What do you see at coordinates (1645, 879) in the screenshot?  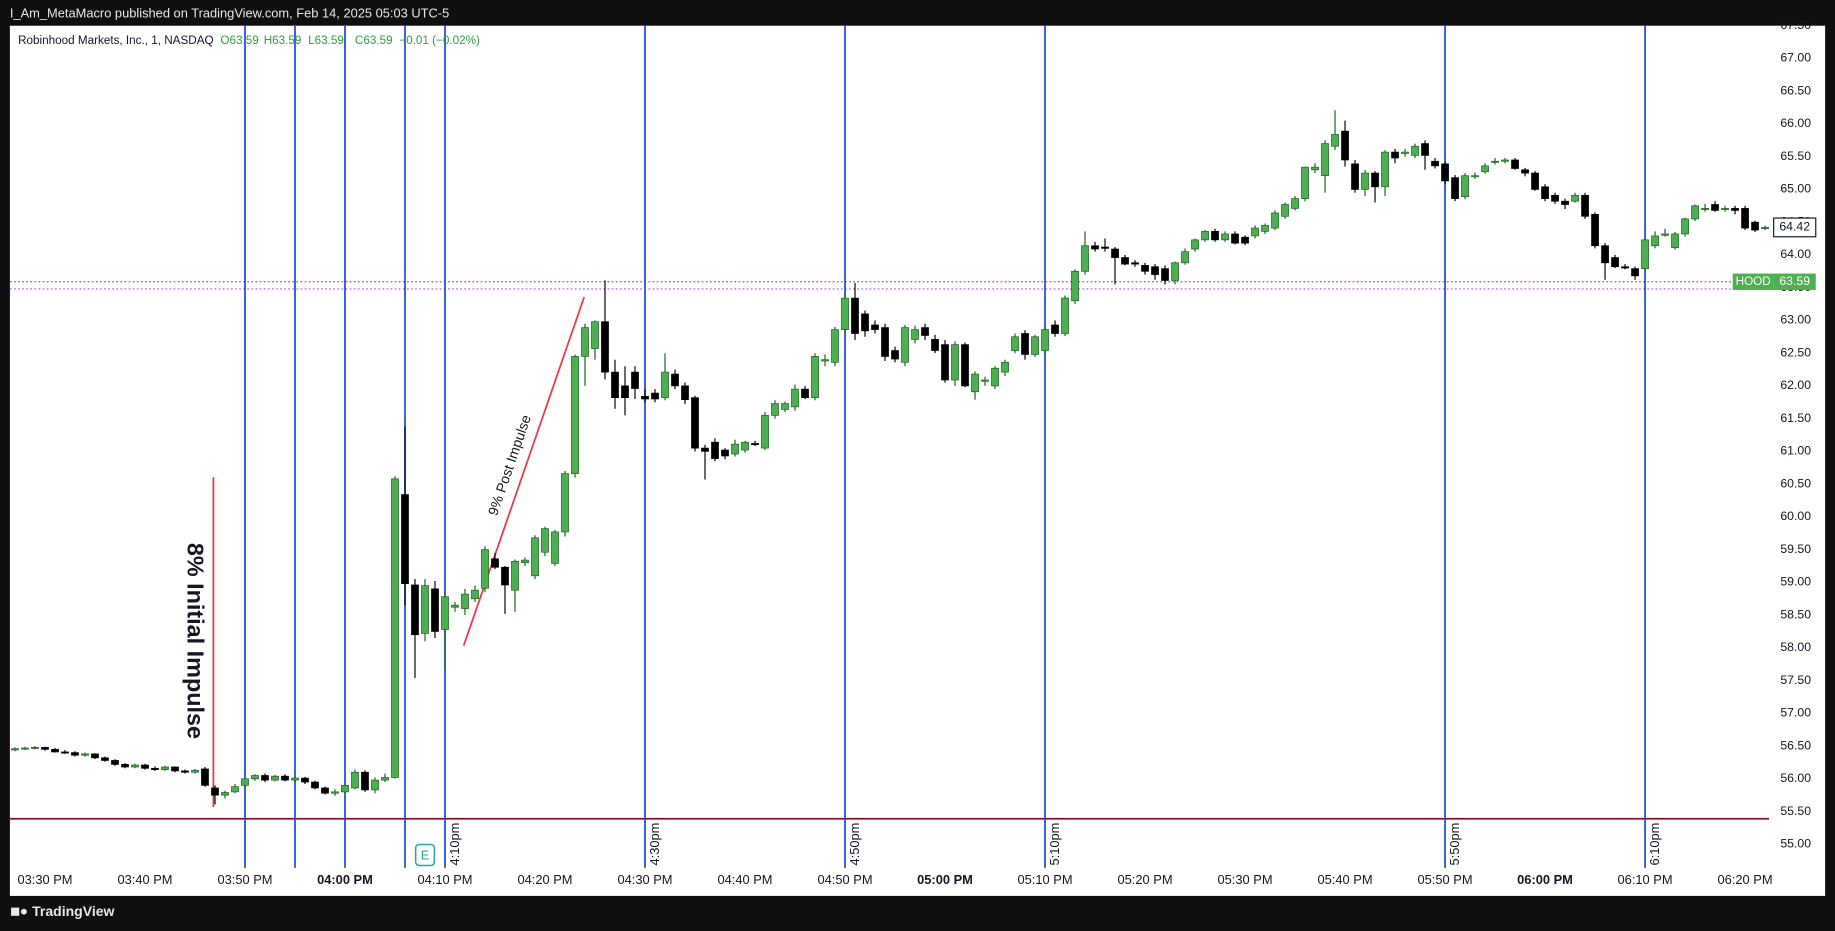 I see `x-tick-label: 06:10 PM` at bounding box center [1645, 879].